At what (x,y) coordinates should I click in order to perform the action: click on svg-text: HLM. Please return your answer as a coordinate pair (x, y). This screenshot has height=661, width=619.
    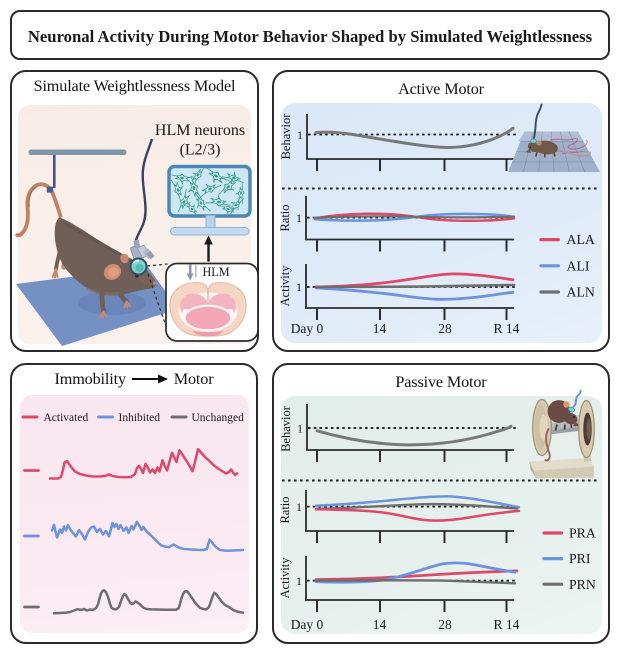
    Looking at the image, I should click on (216, 272).